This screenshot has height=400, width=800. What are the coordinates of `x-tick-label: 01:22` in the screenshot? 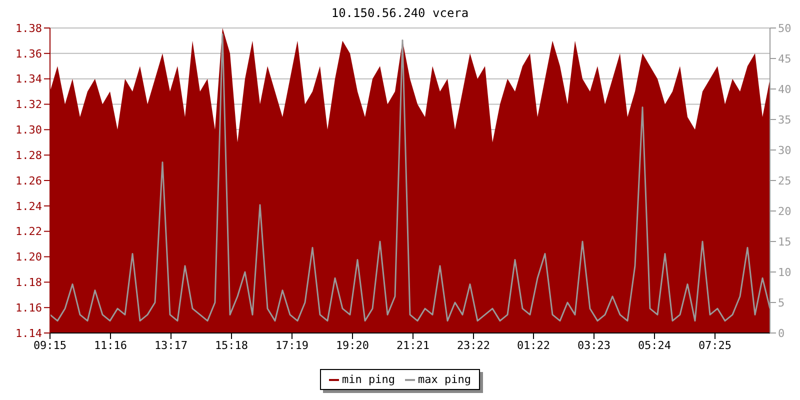 It's located at (533, 345).